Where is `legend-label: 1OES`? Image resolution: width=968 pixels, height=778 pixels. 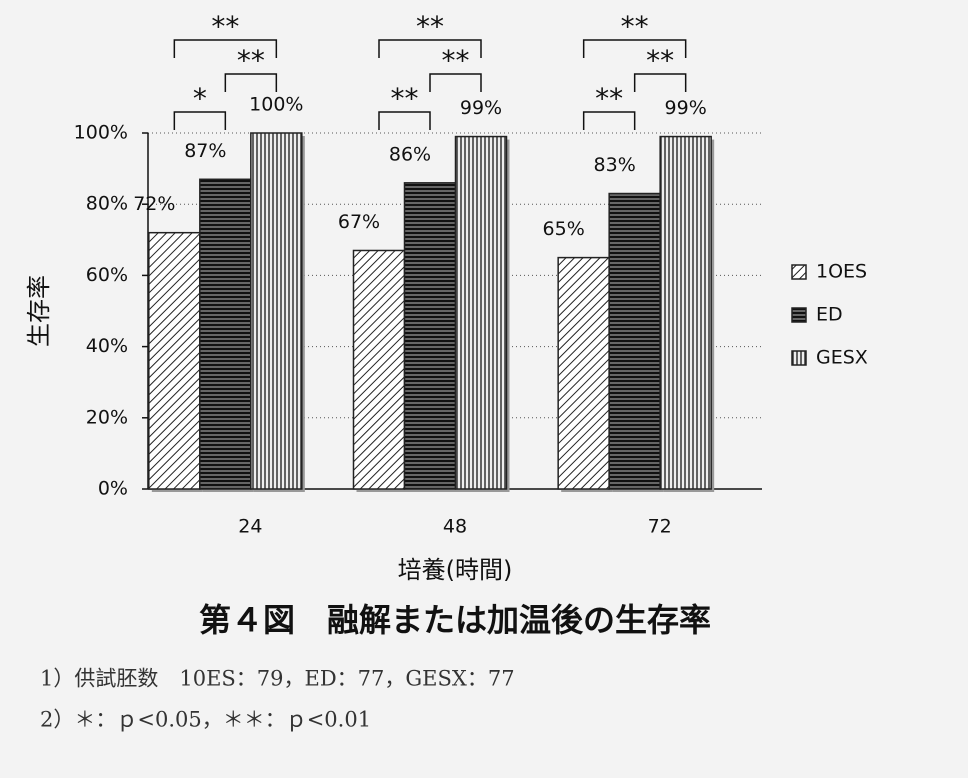 legend-label: 1OES is located at coordinates (841, 272).